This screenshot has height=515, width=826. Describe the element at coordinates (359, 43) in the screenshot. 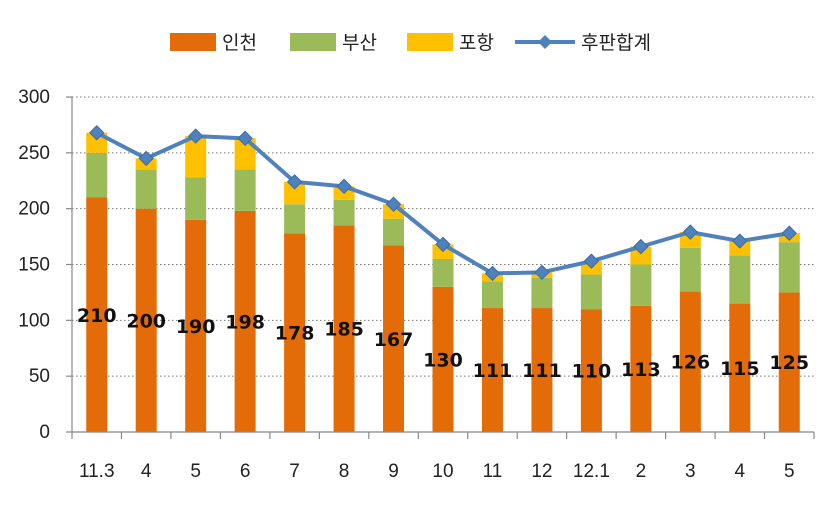

I see `legend-label: 부산` at that location.